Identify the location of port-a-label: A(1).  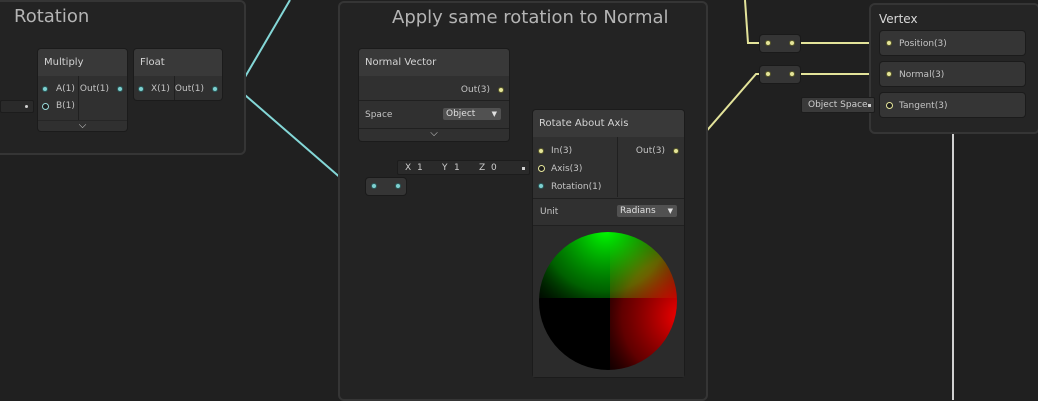
(65, 89).